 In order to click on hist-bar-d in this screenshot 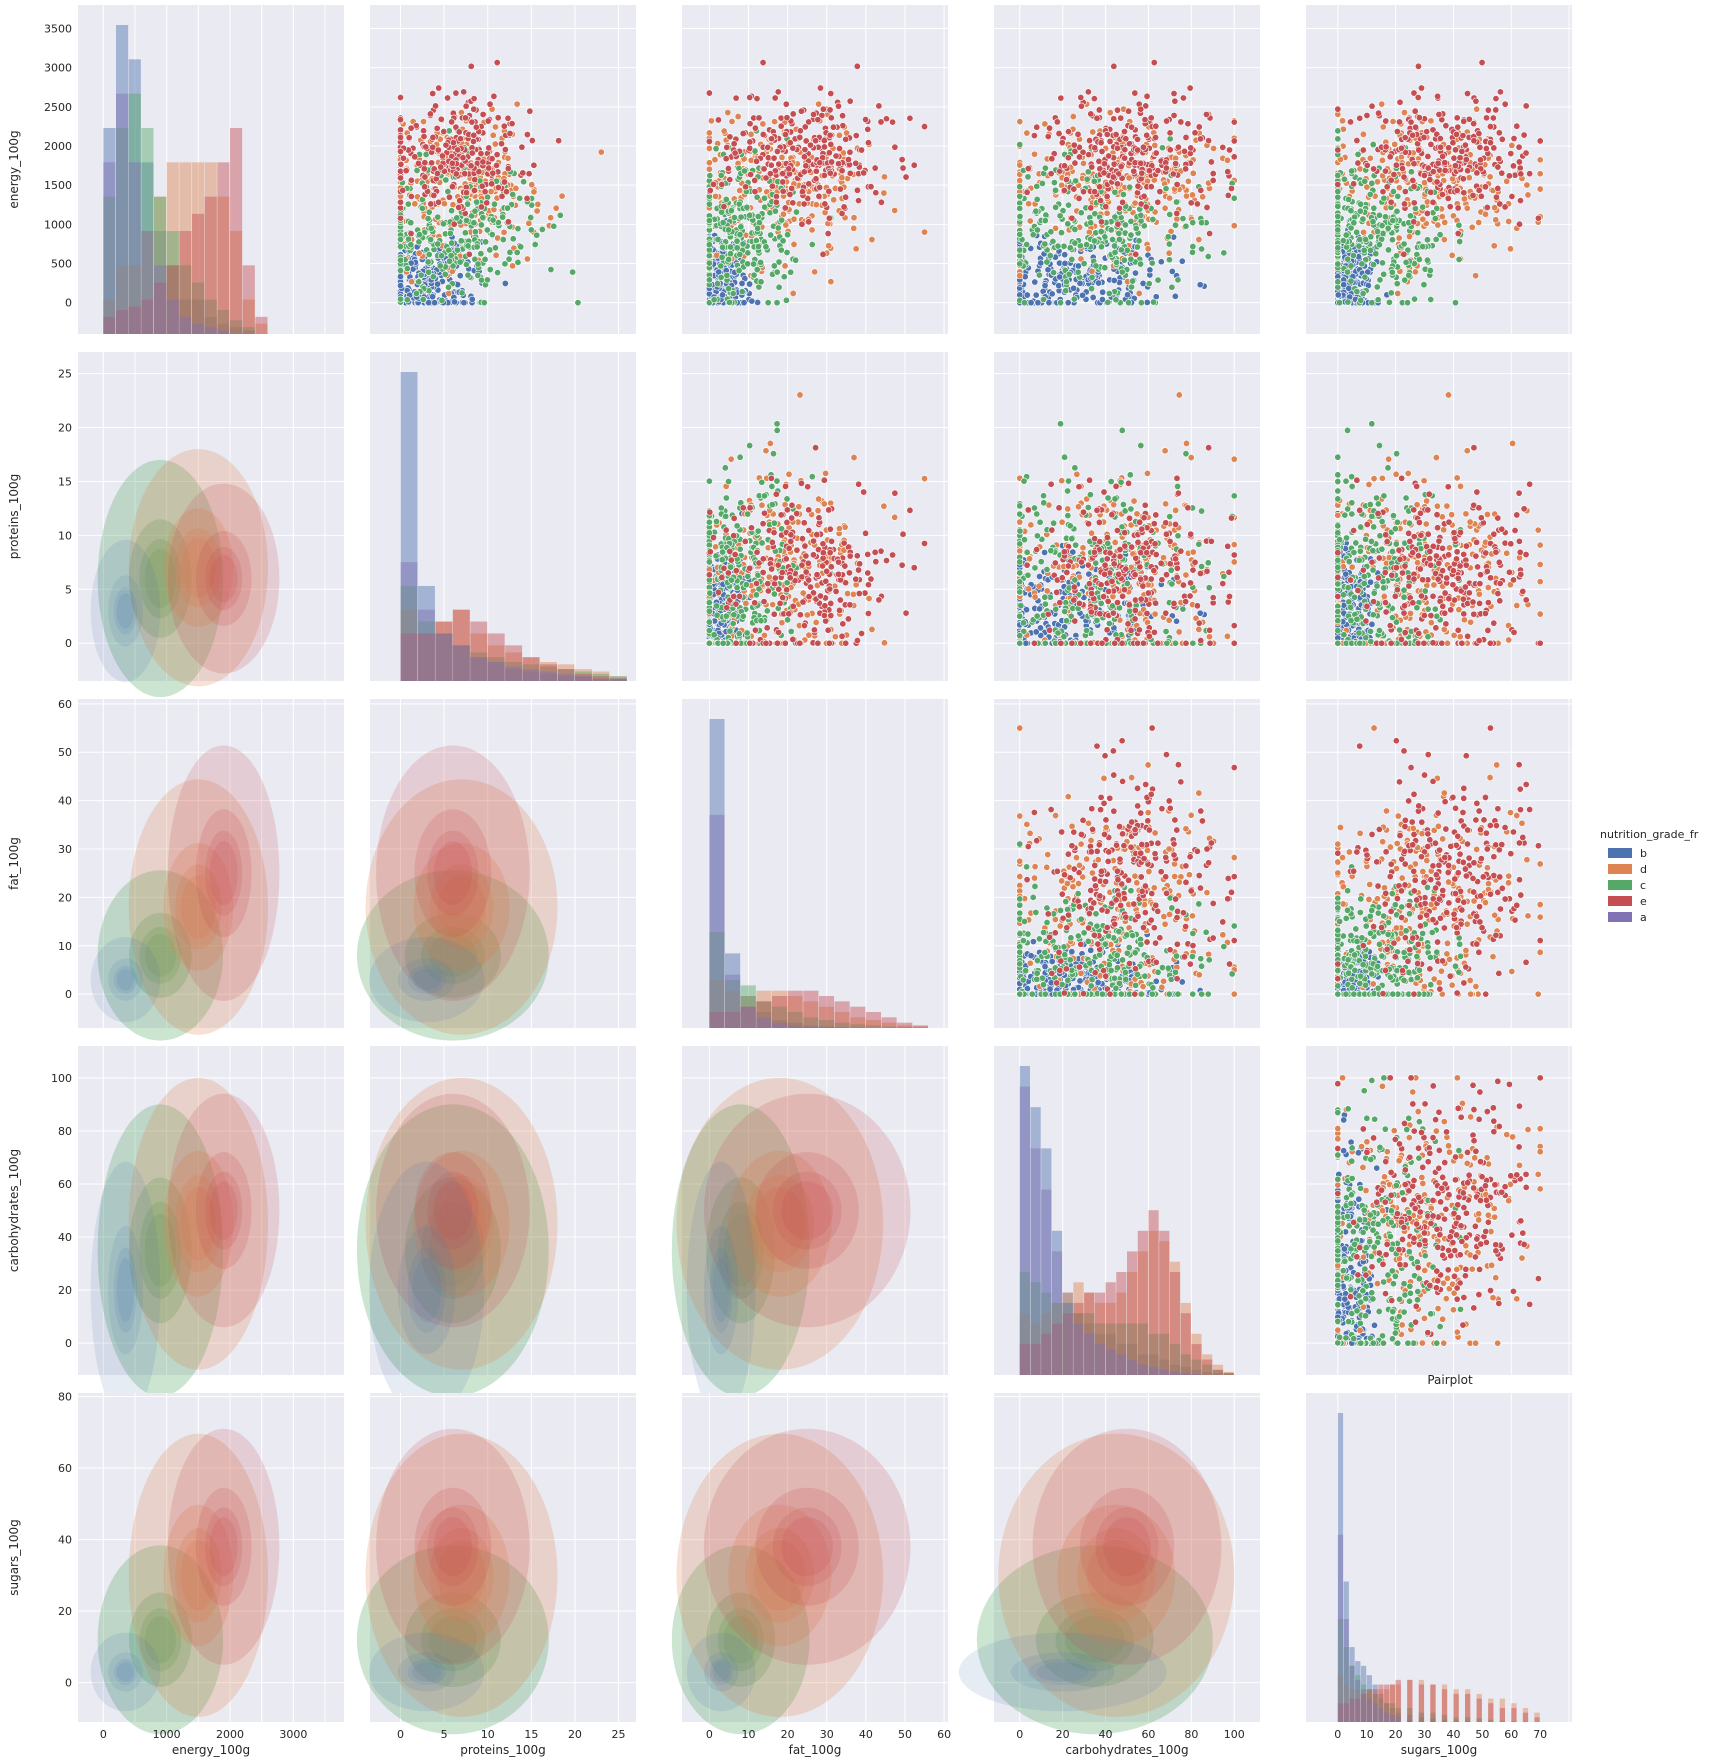, I will do `click(160, 265)`.